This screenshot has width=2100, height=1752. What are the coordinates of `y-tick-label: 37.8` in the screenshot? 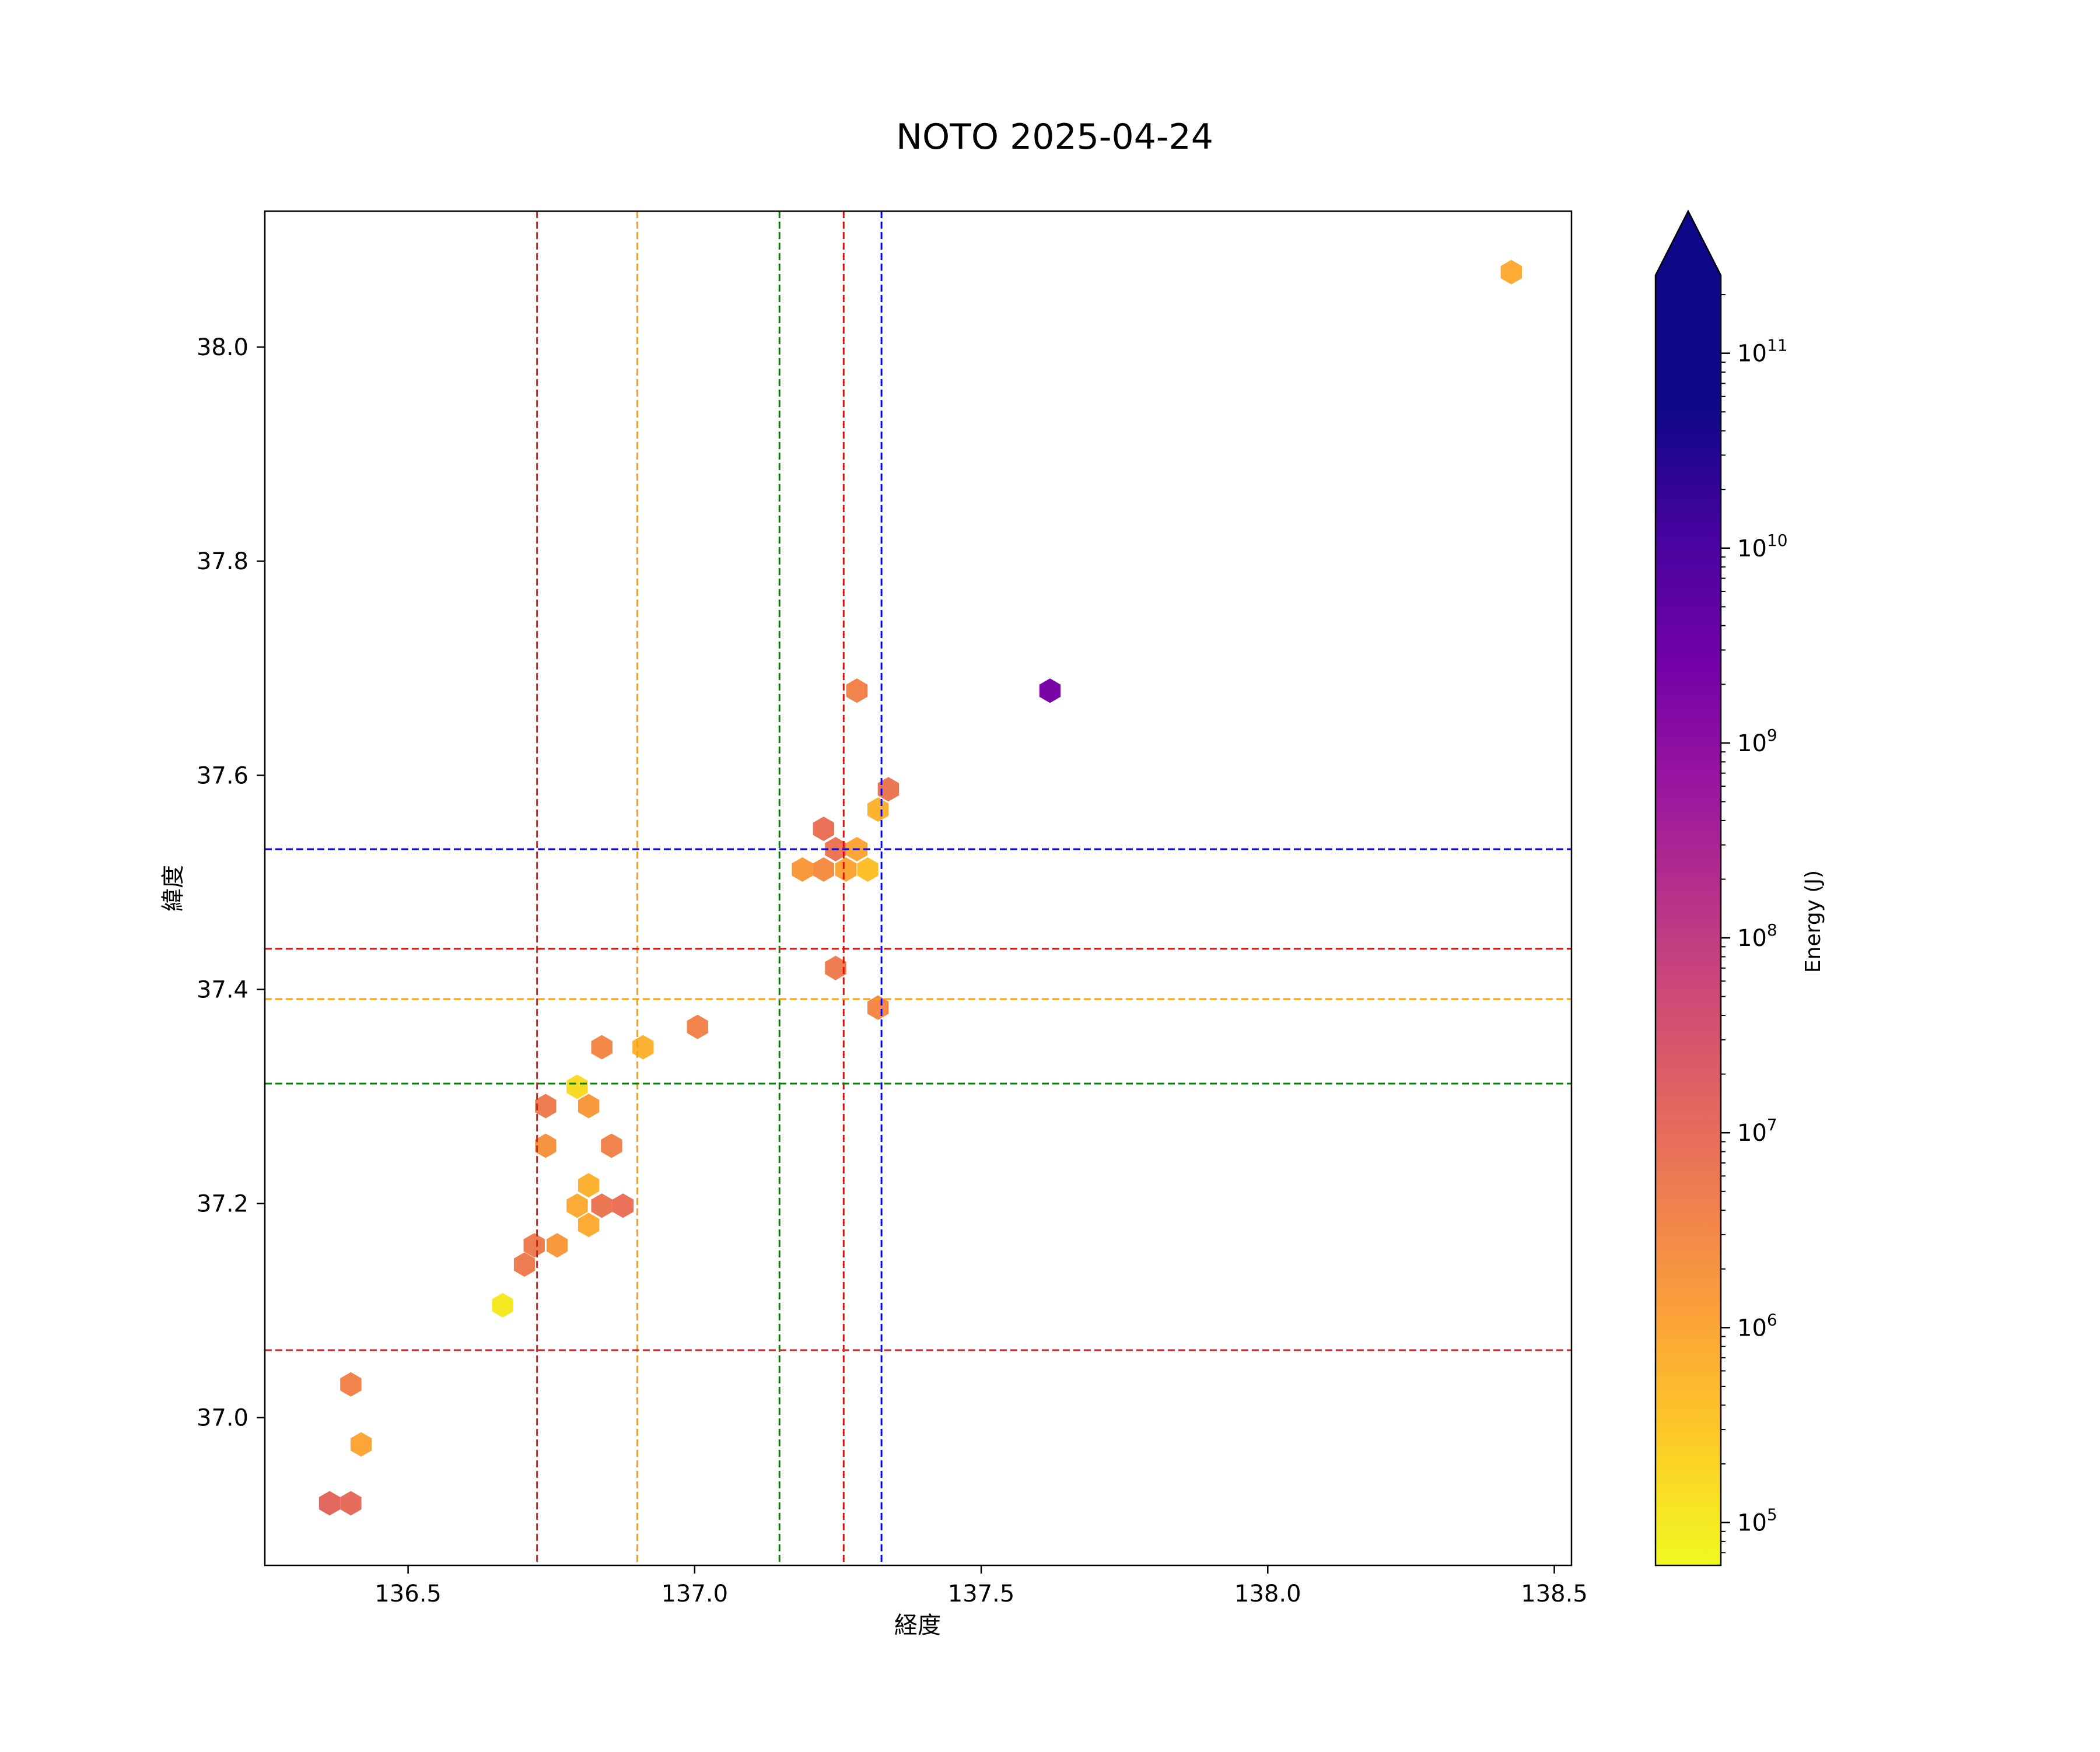 It's located at (223, 561).